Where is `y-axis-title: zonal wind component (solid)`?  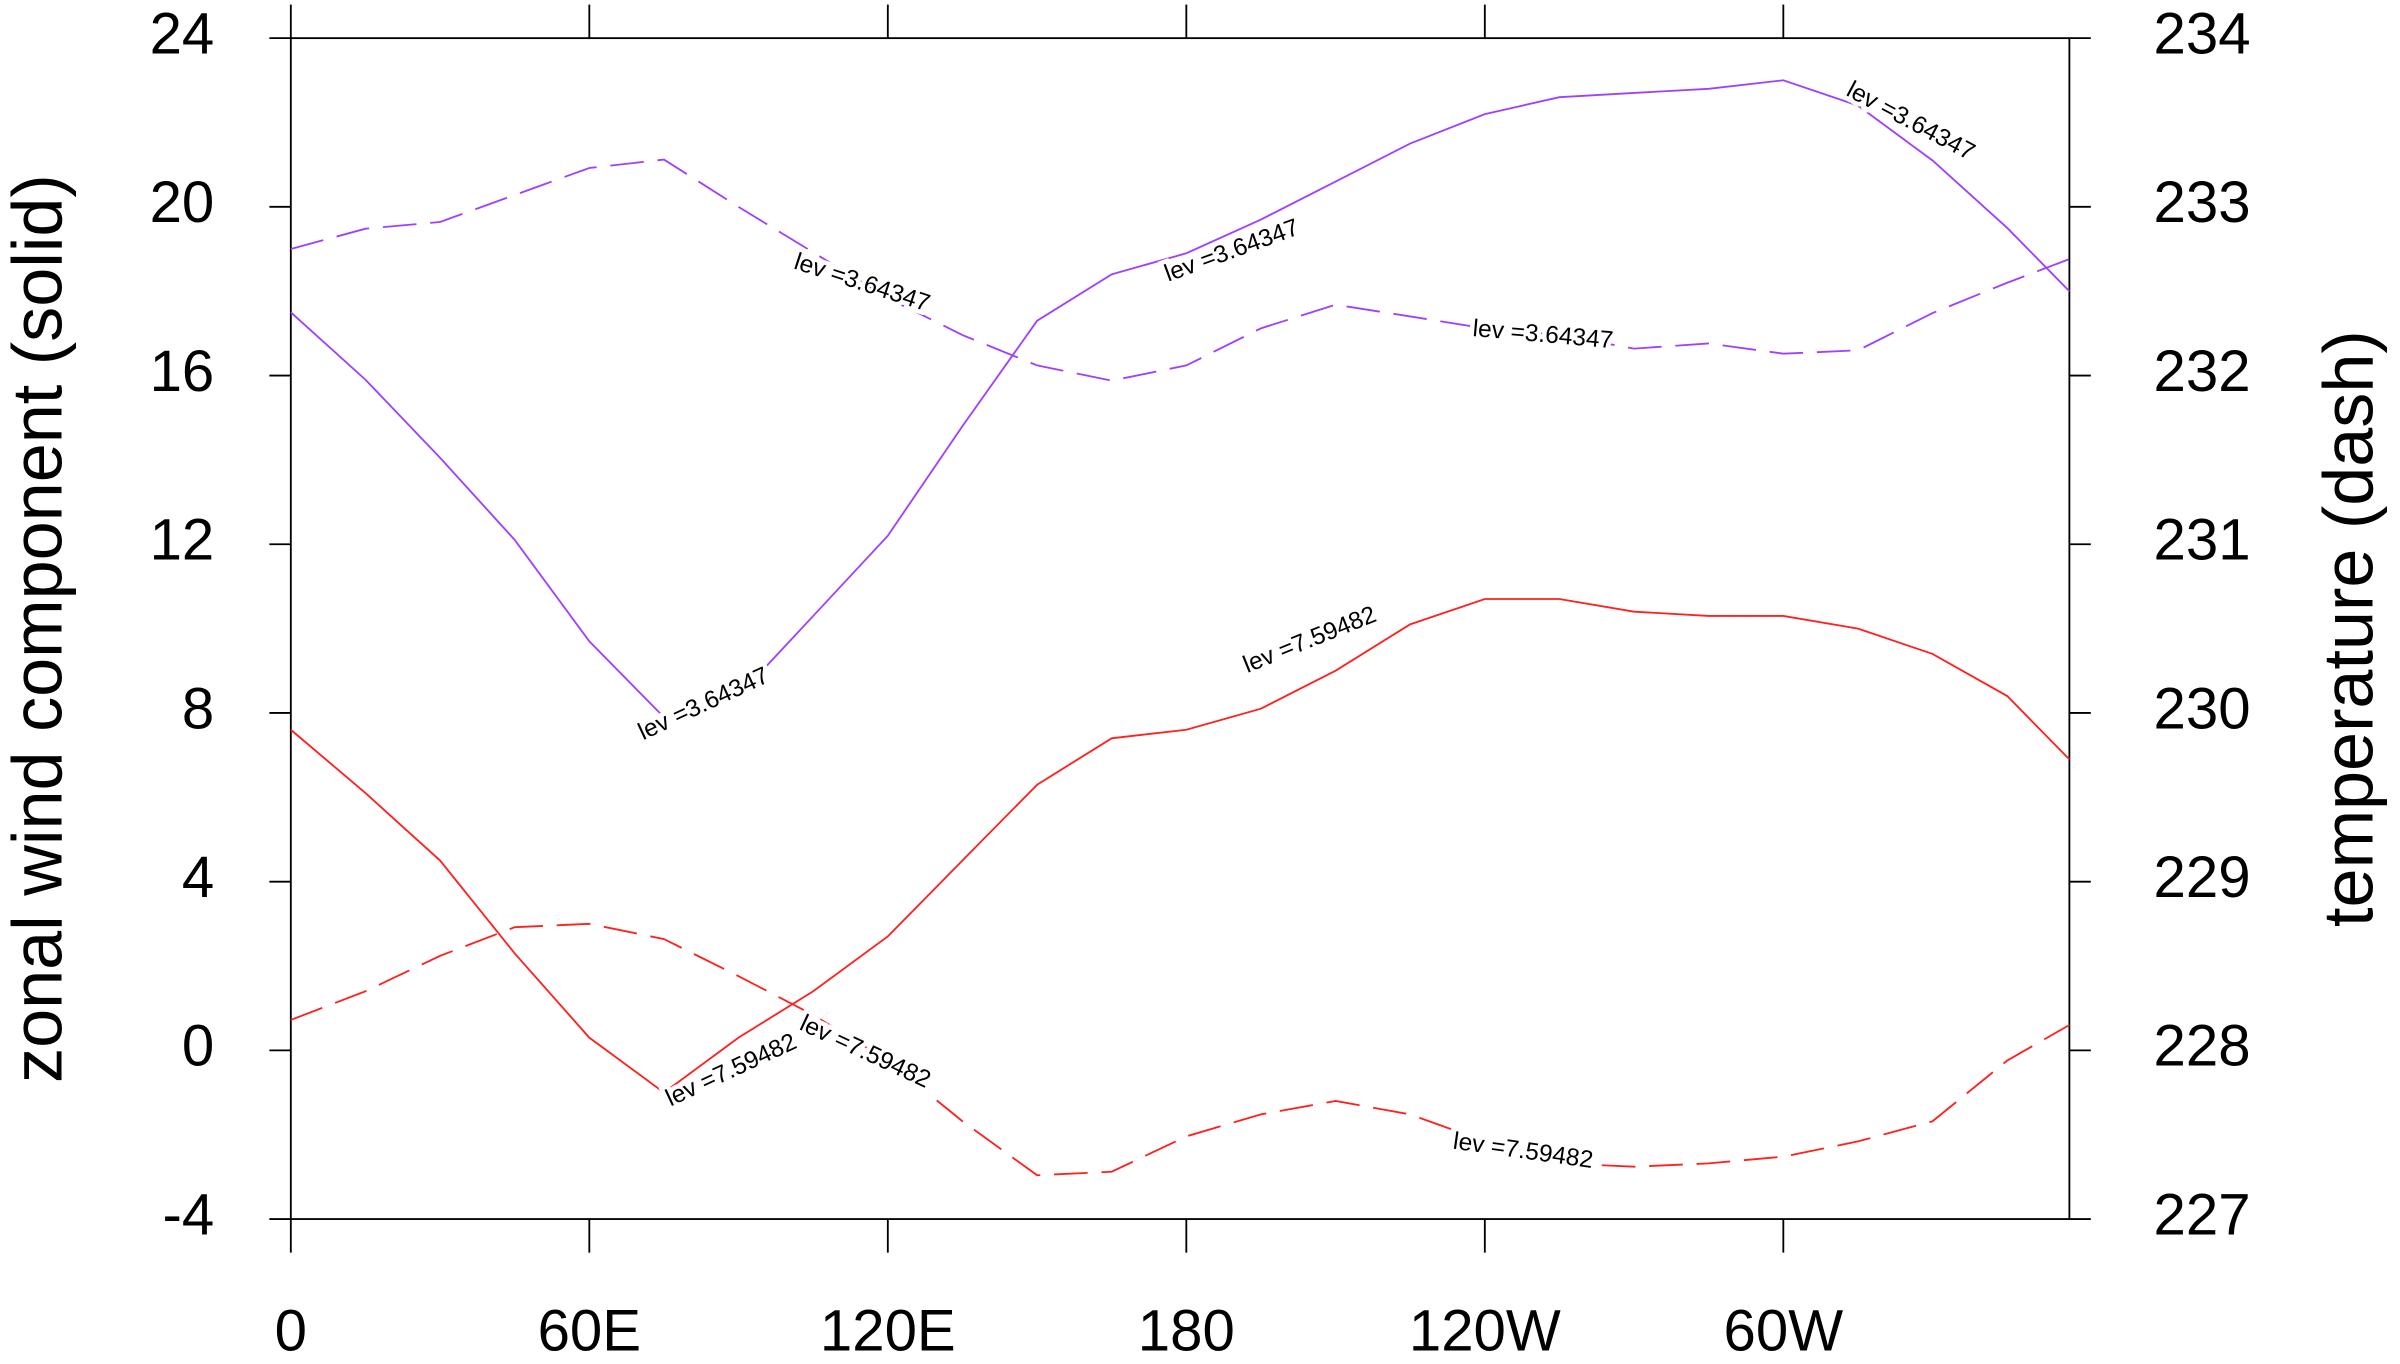 y-axis-title: zonal wind component (solid) is located at coordinates (38, 628).